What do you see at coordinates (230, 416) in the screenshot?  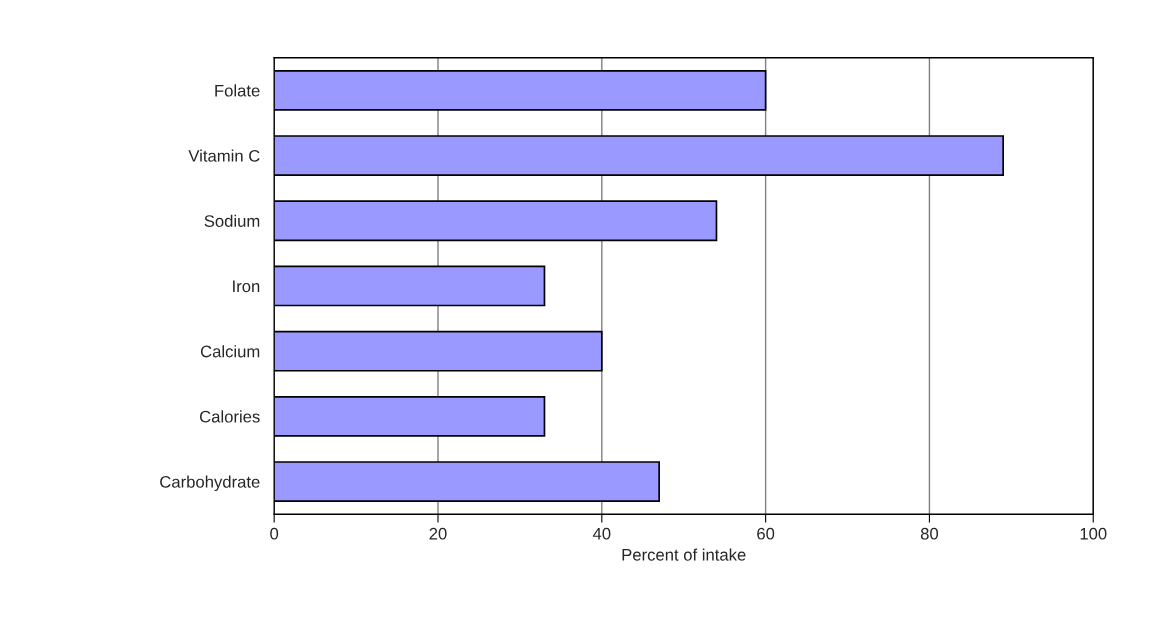 I see `y-tick-label: Calories` at bounding box center [230, 416].